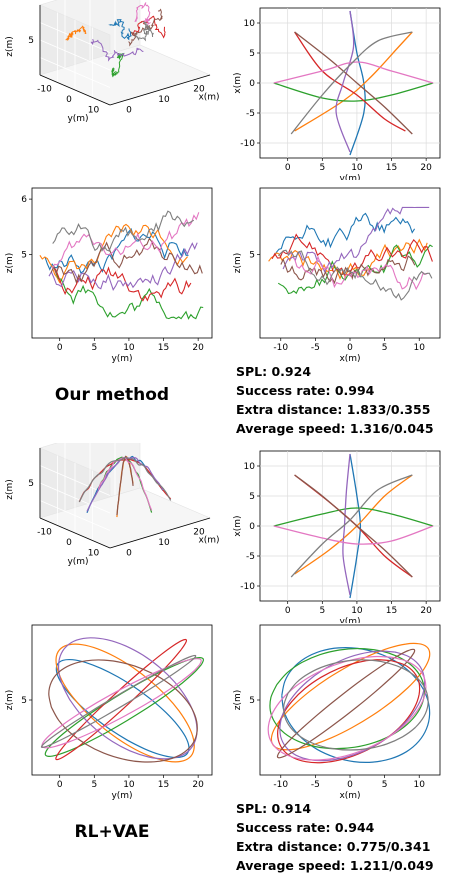  What do you see at coordinates (112, 395) in the screenshot?
I see `method-name-ours: Our method` at bounding box center [112, 395].